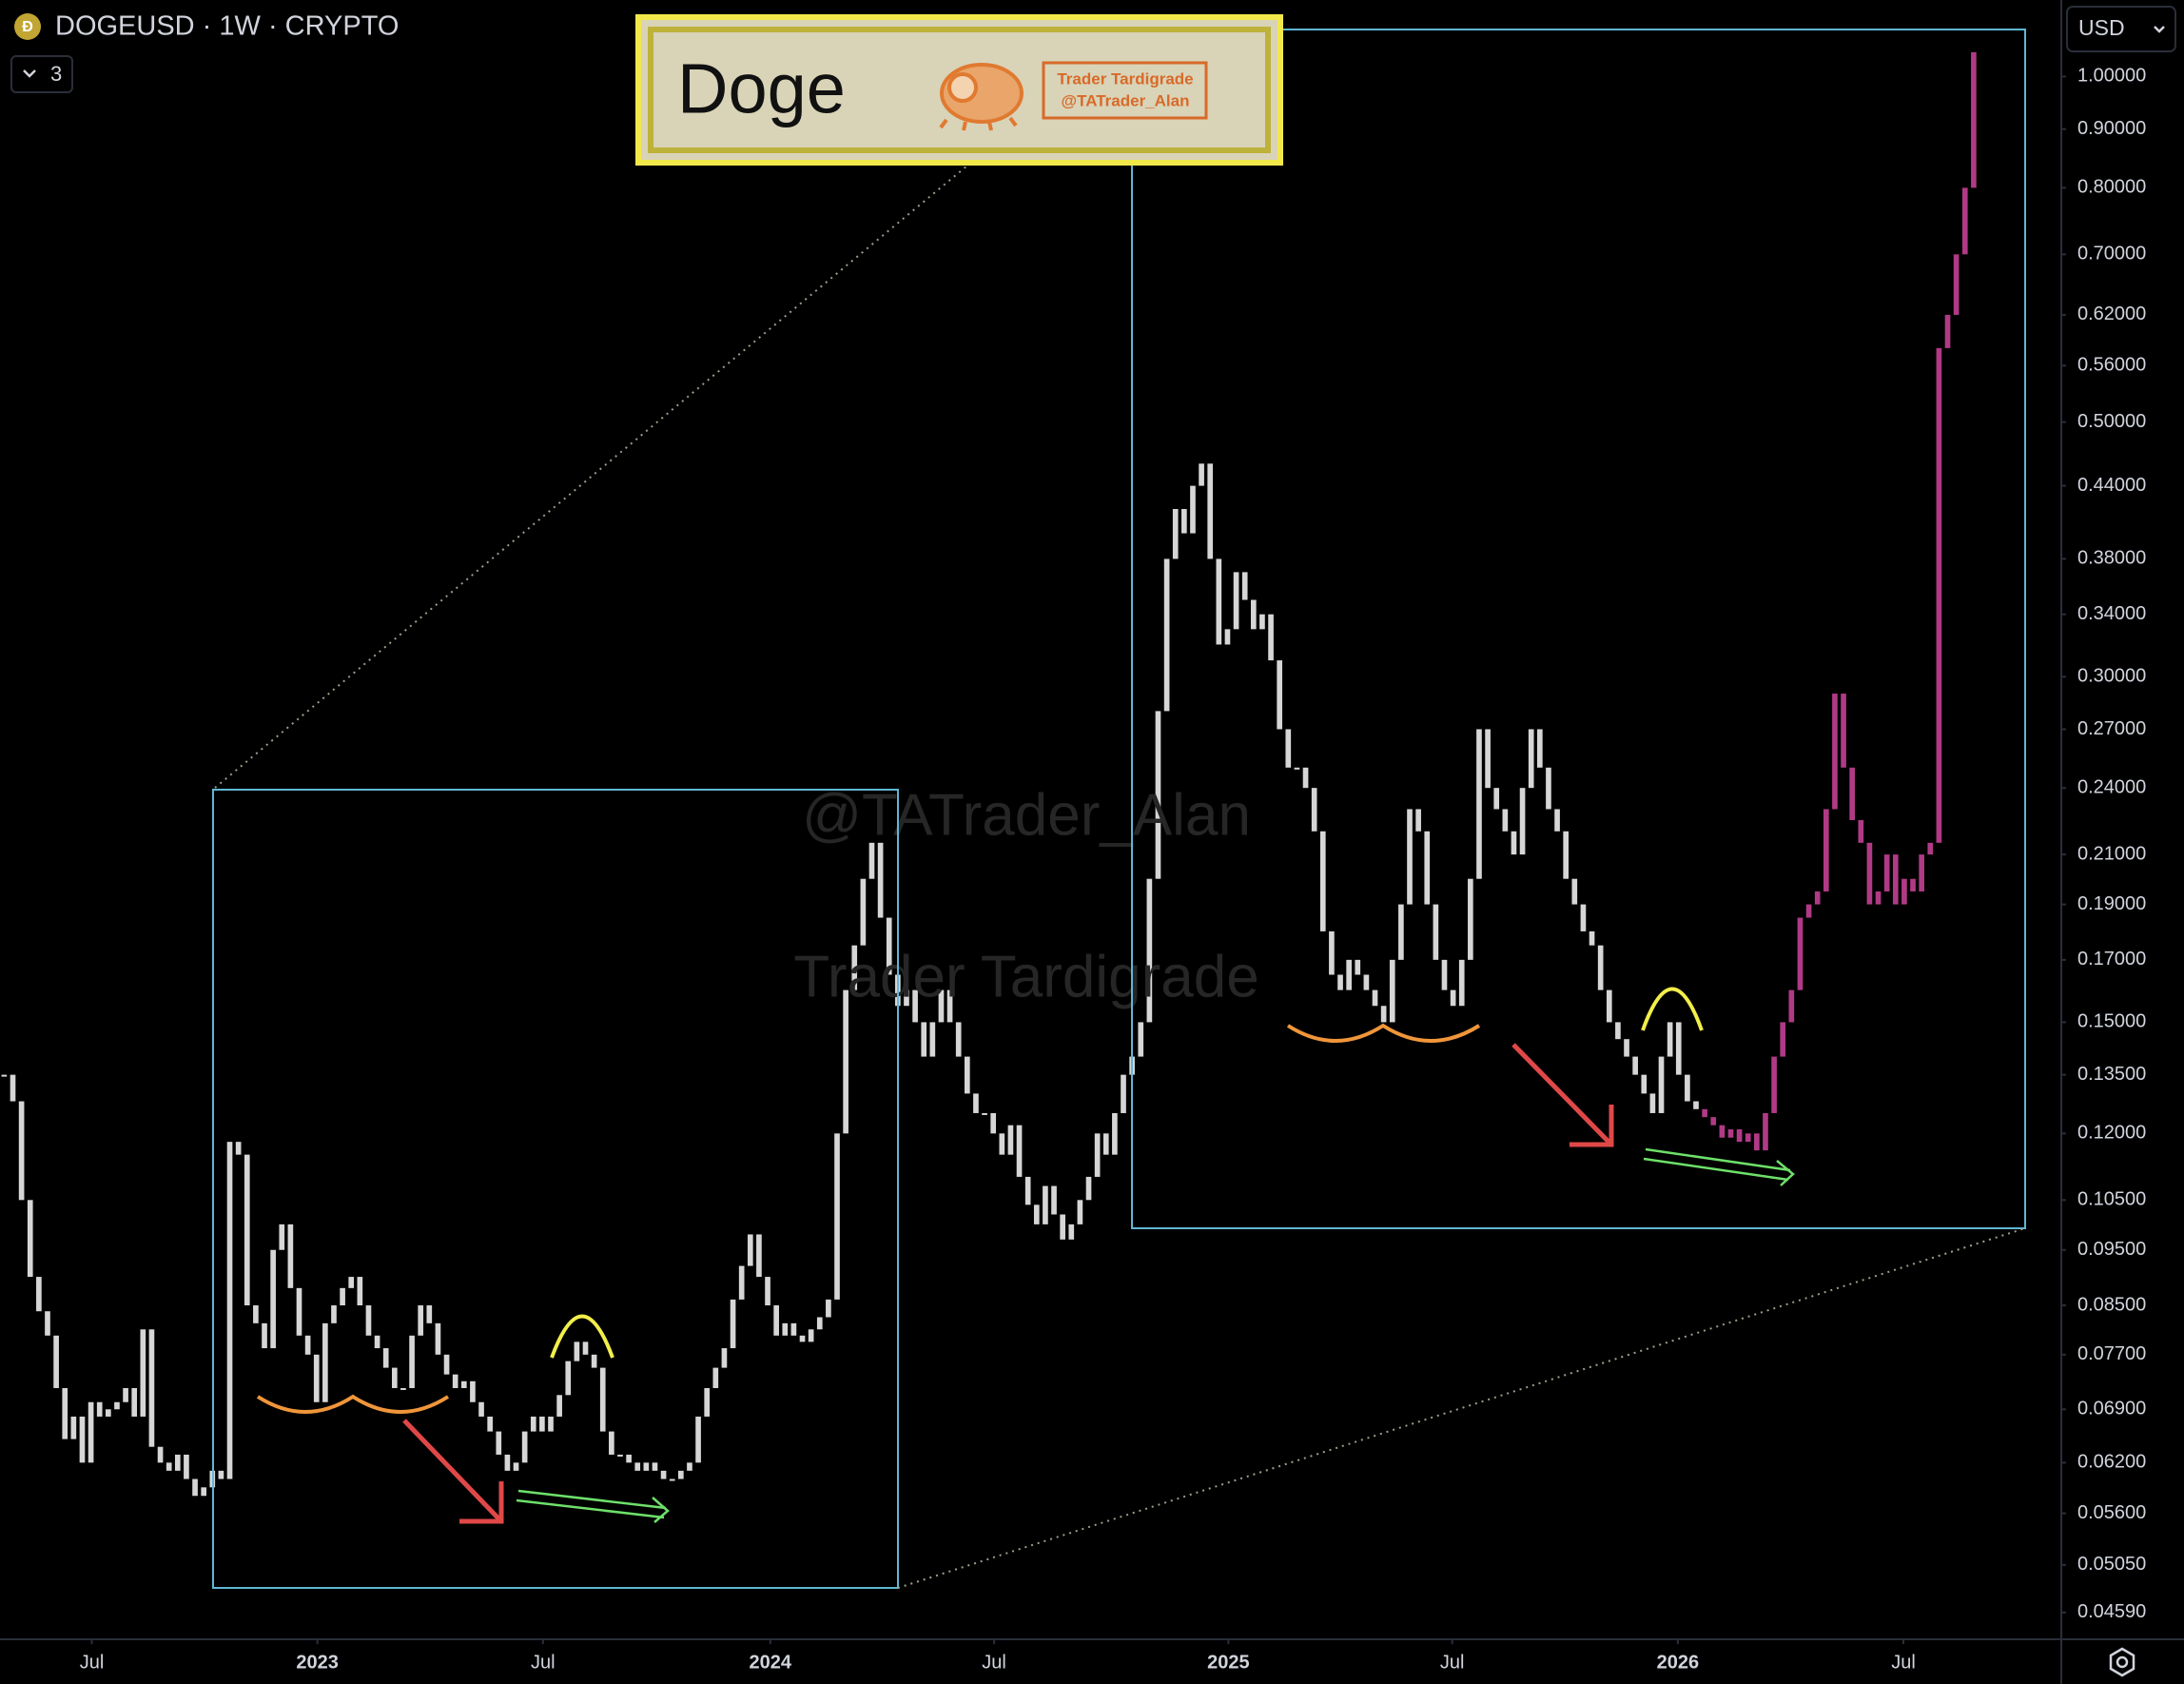  Describe the element at coordinates (2111, 254) in the screenshot. I see `y-tick-label: 0.70000` at that location.